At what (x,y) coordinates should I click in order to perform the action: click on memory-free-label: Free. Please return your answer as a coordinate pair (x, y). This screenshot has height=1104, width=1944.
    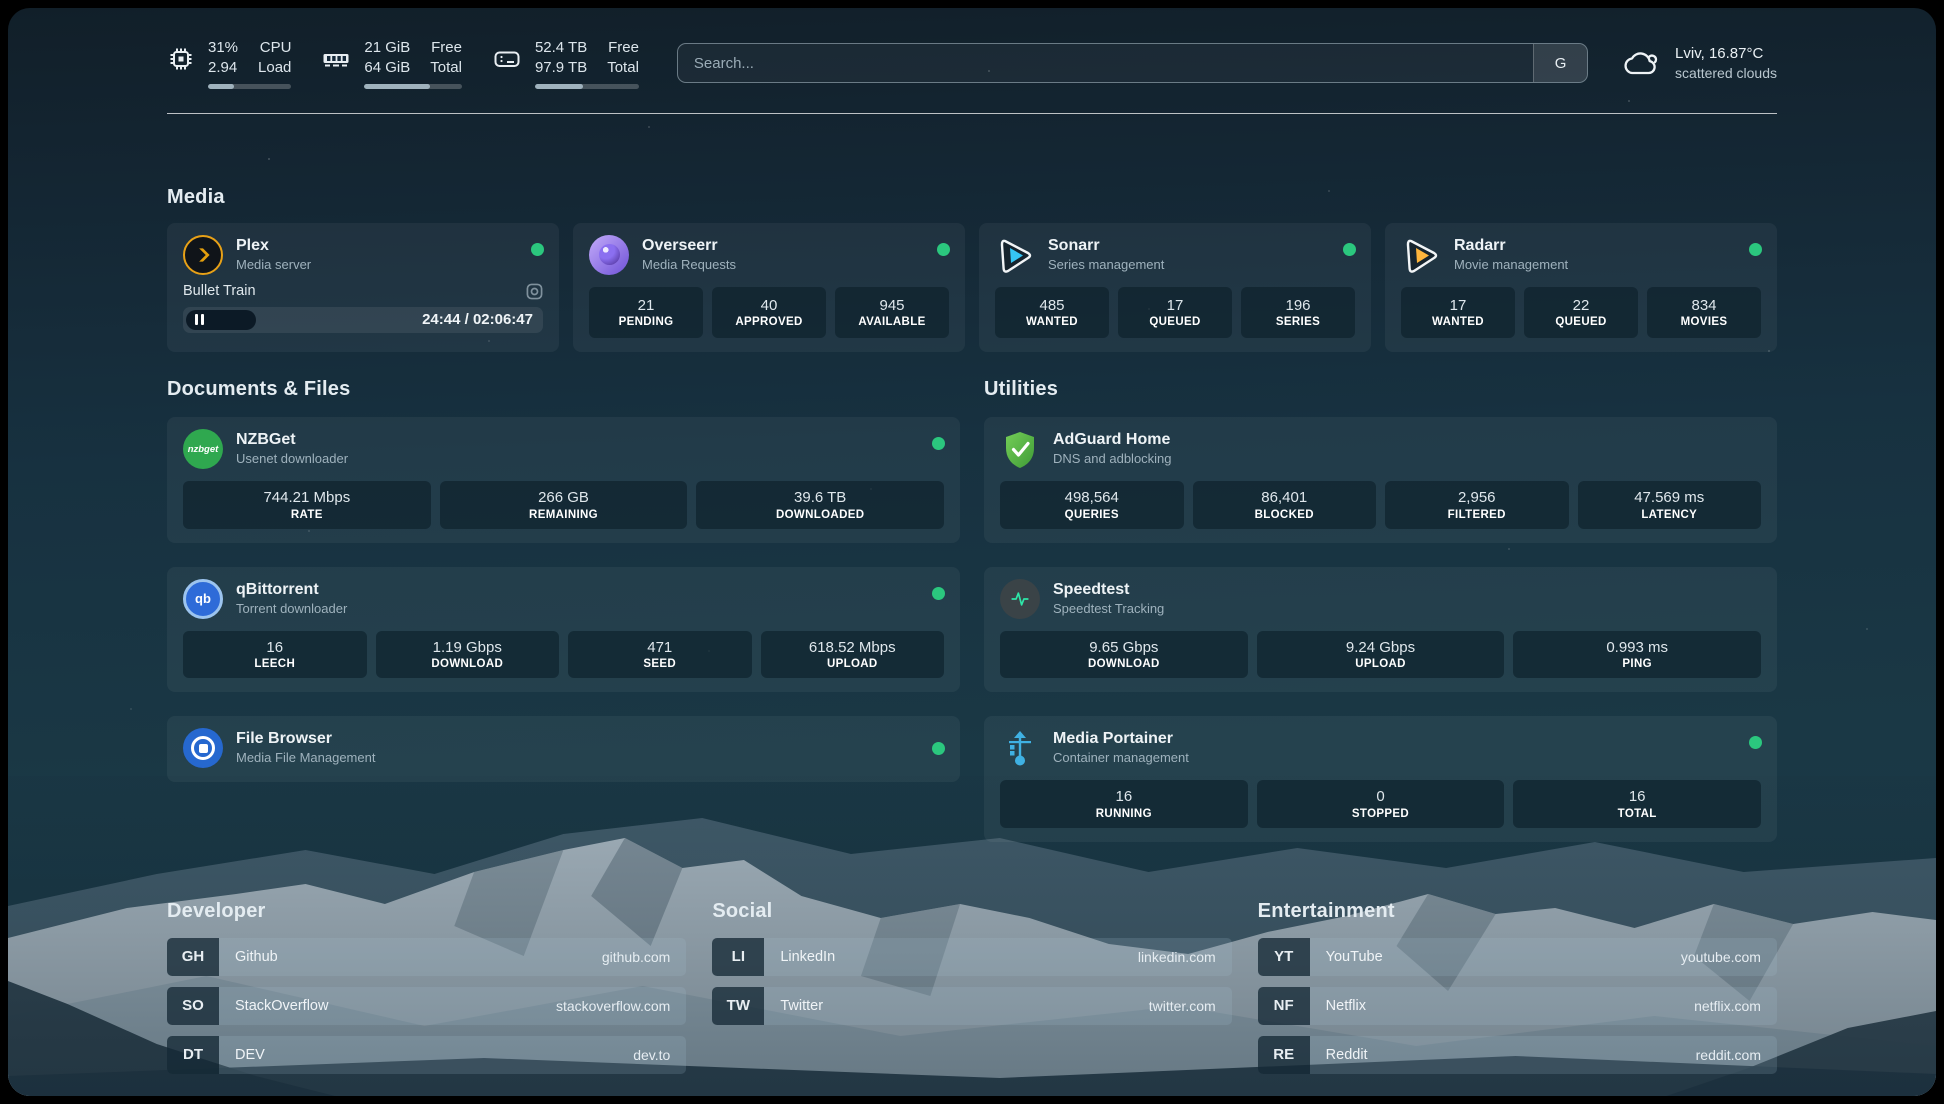
    Looking at the image, I should click on (446, 47).